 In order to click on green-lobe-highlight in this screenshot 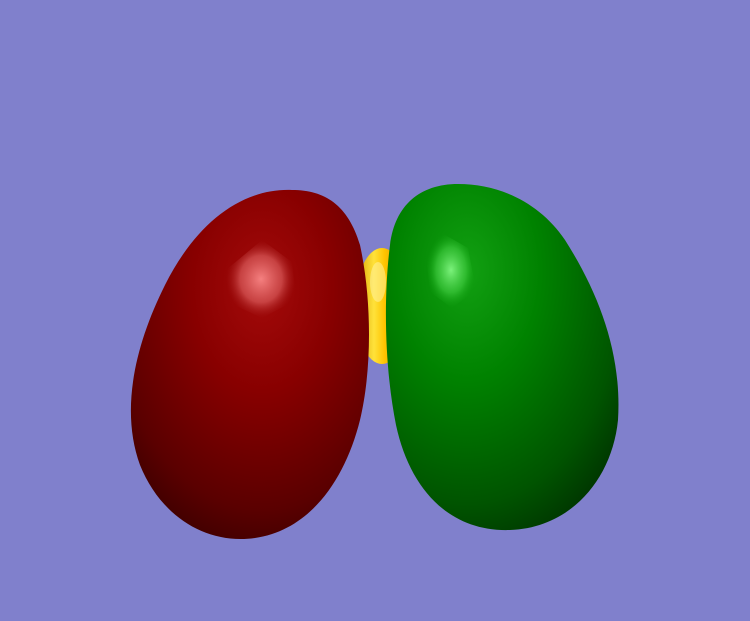, I will do `click(451, 270)`.